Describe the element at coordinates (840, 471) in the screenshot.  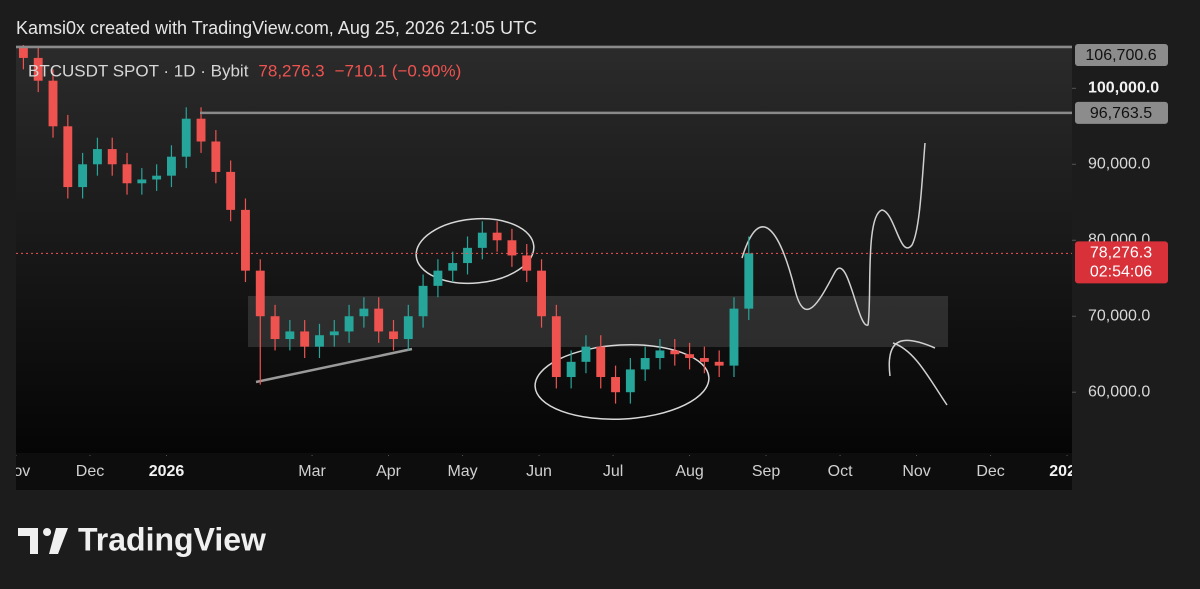
I see `x-tick-label: Oct` at that location.